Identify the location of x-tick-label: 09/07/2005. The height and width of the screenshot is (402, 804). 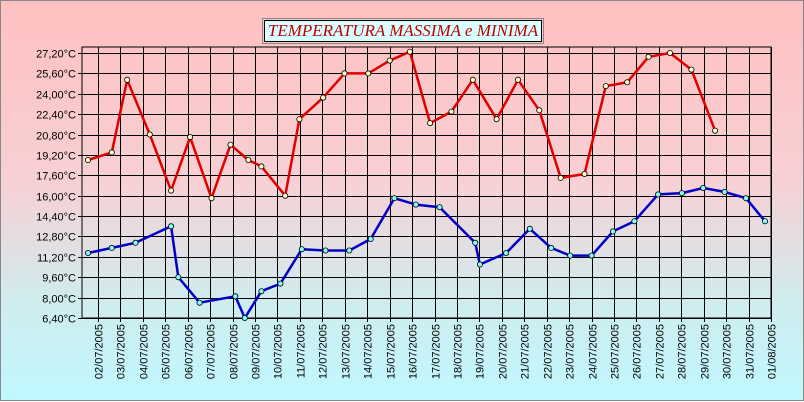
(257, 351).